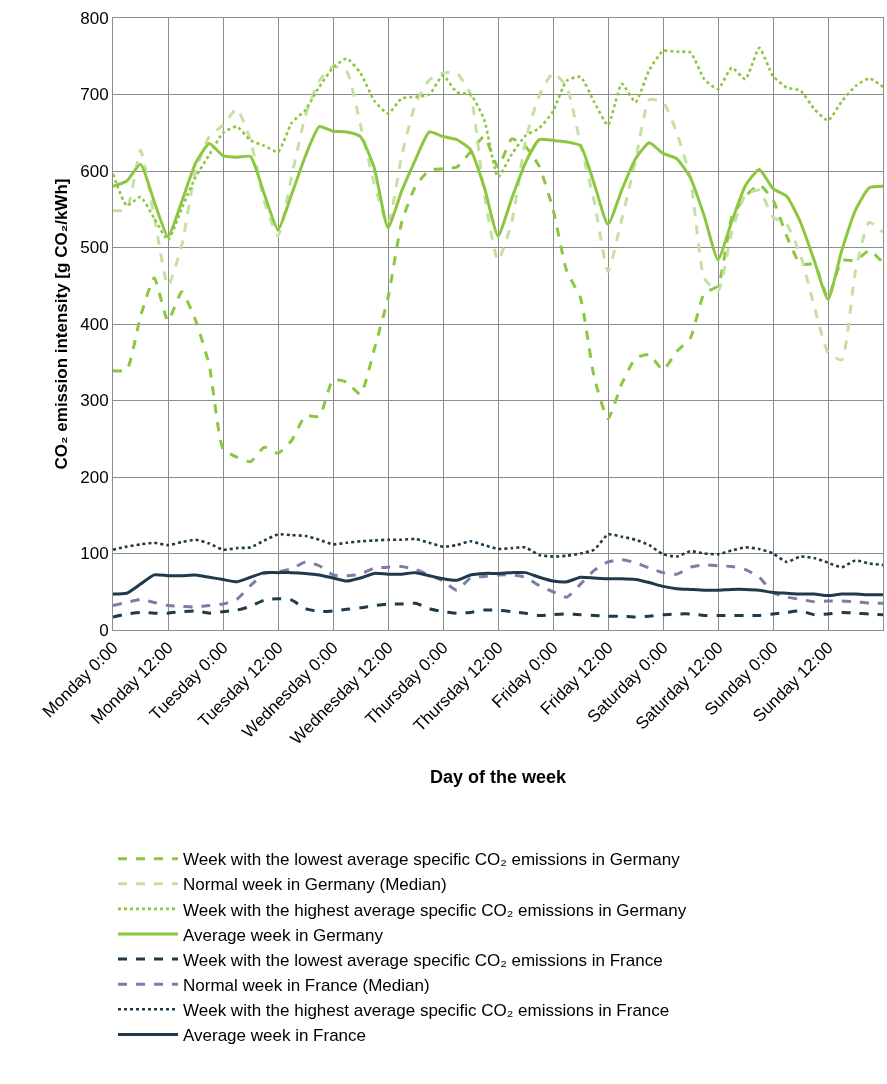 The width and height of the screenshot is (887, 1084). I want to click on legend-label: Week with the lowest average specific CO₂ emissions in Germany, so click(432, 860).